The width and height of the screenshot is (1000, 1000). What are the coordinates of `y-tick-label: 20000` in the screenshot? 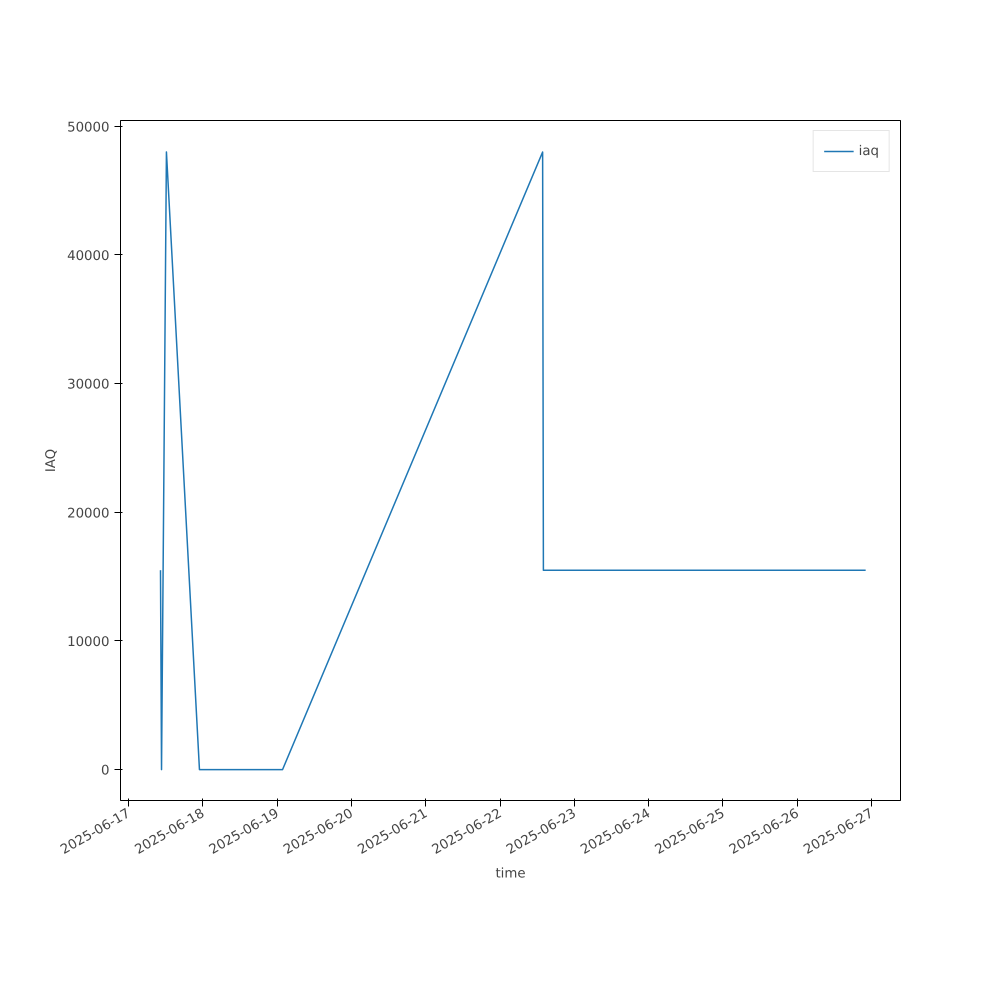 It's located at (88, 514).